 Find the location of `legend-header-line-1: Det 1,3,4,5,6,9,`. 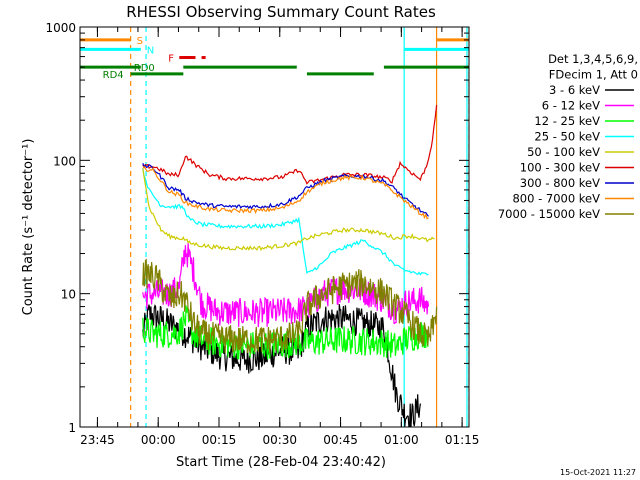

legend-header-line-1: Det 1,3,4,5,6,9, is located at coordinates (593, 59).